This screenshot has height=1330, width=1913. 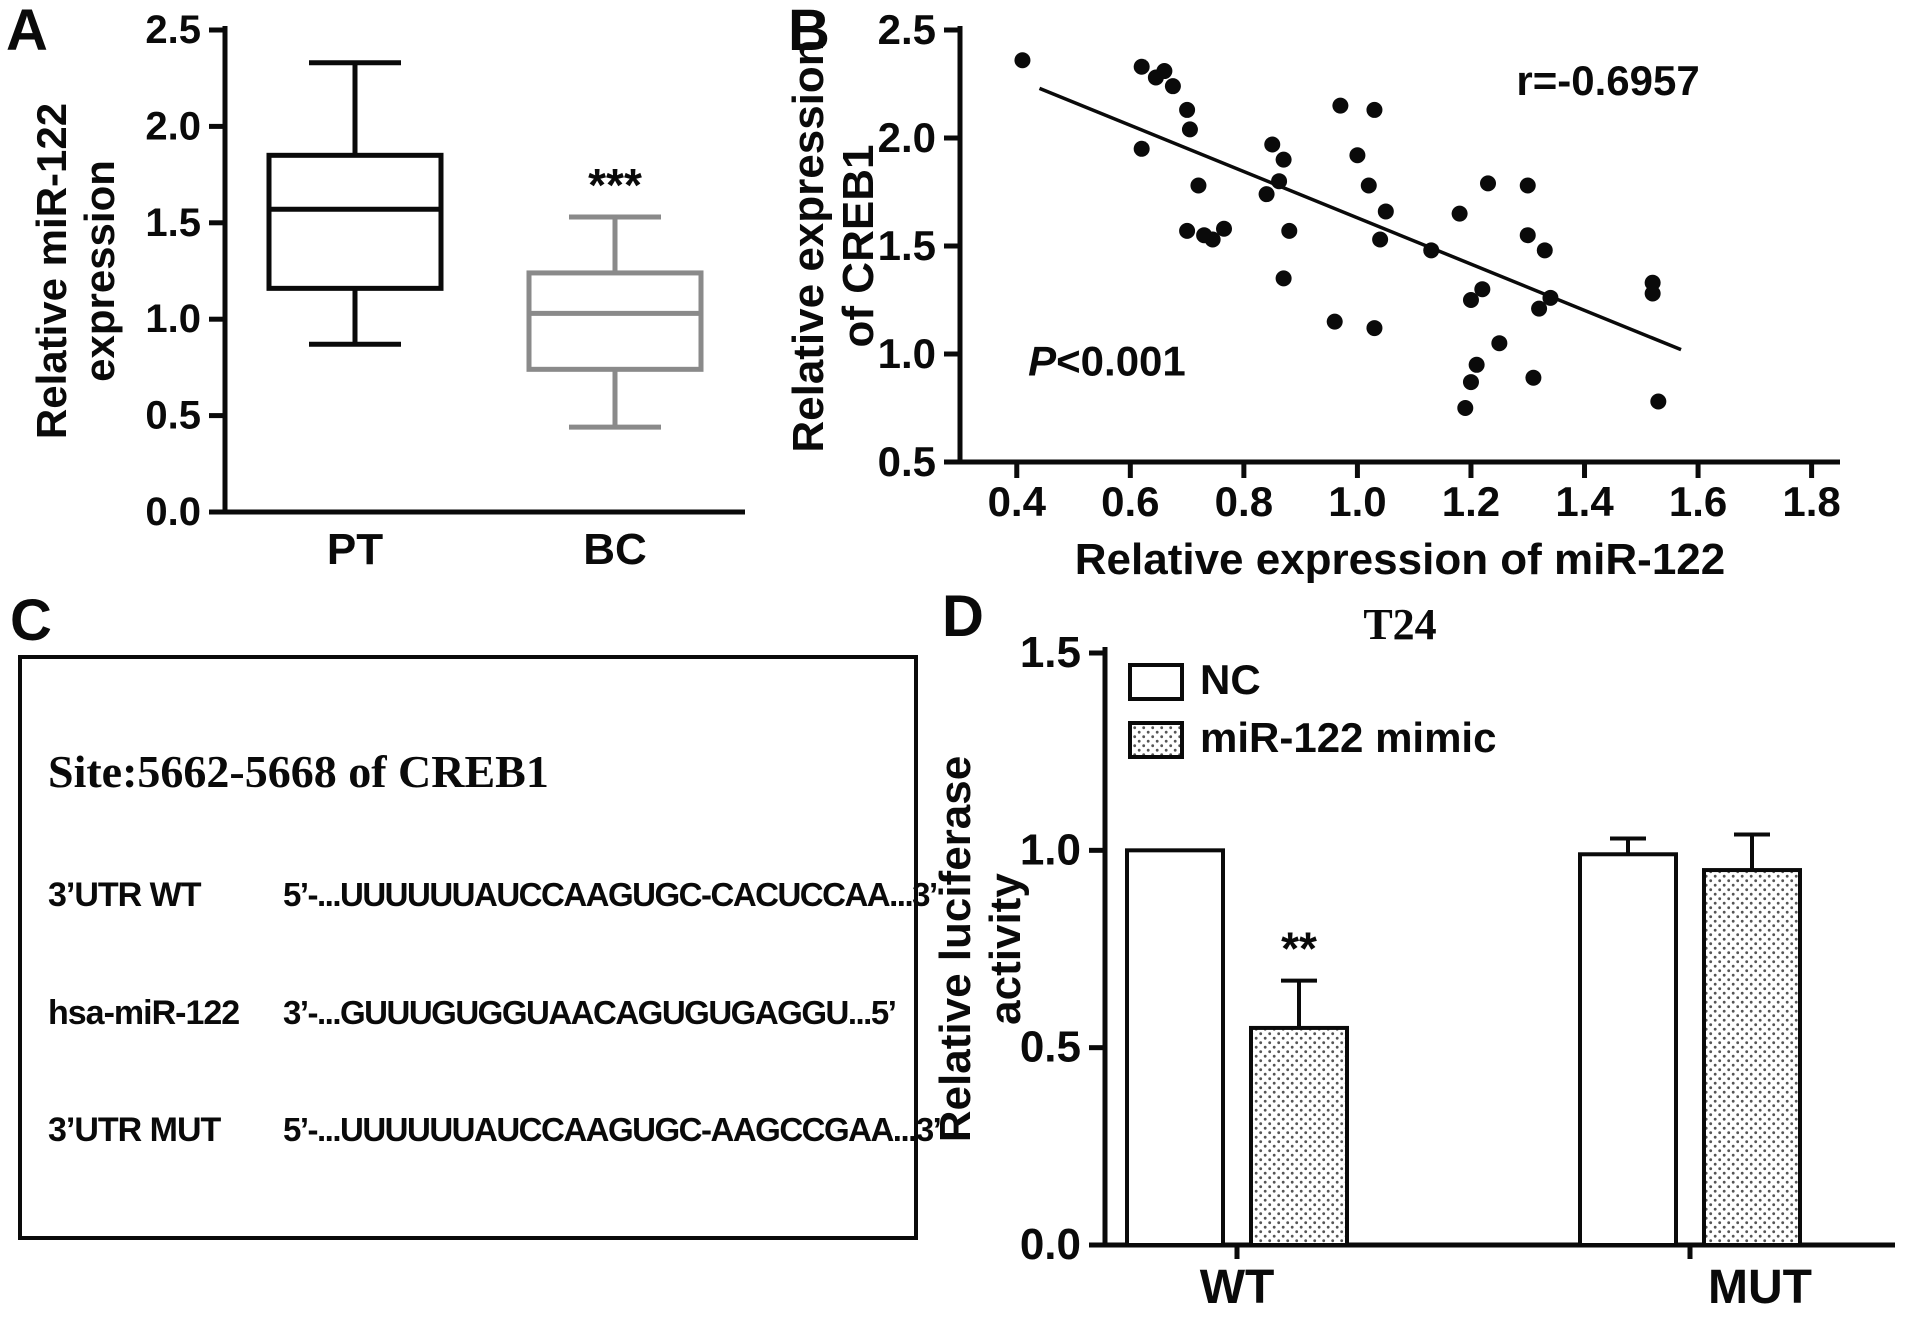 I want to click on legend-label: NC, so click(x=1230, y=679).